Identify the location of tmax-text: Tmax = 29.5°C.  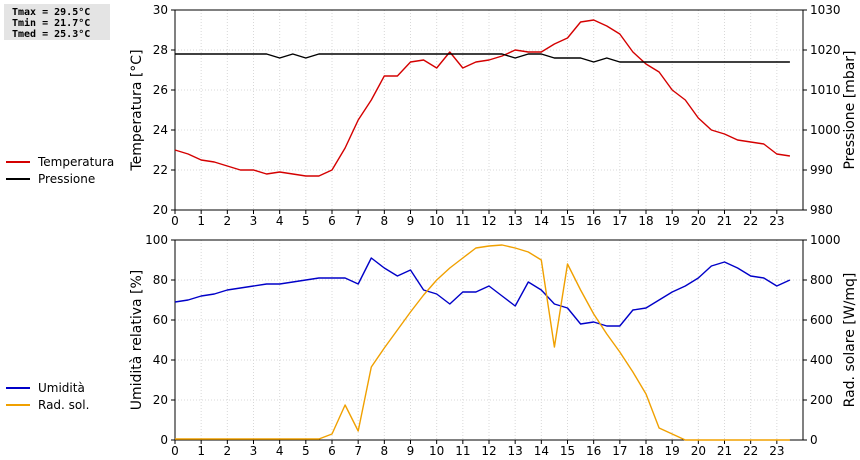
(51, 12).